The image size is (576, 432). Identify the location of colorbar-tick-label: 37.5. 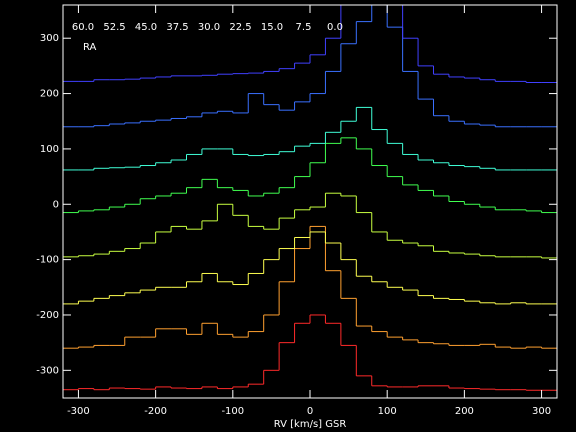
(177, 27).